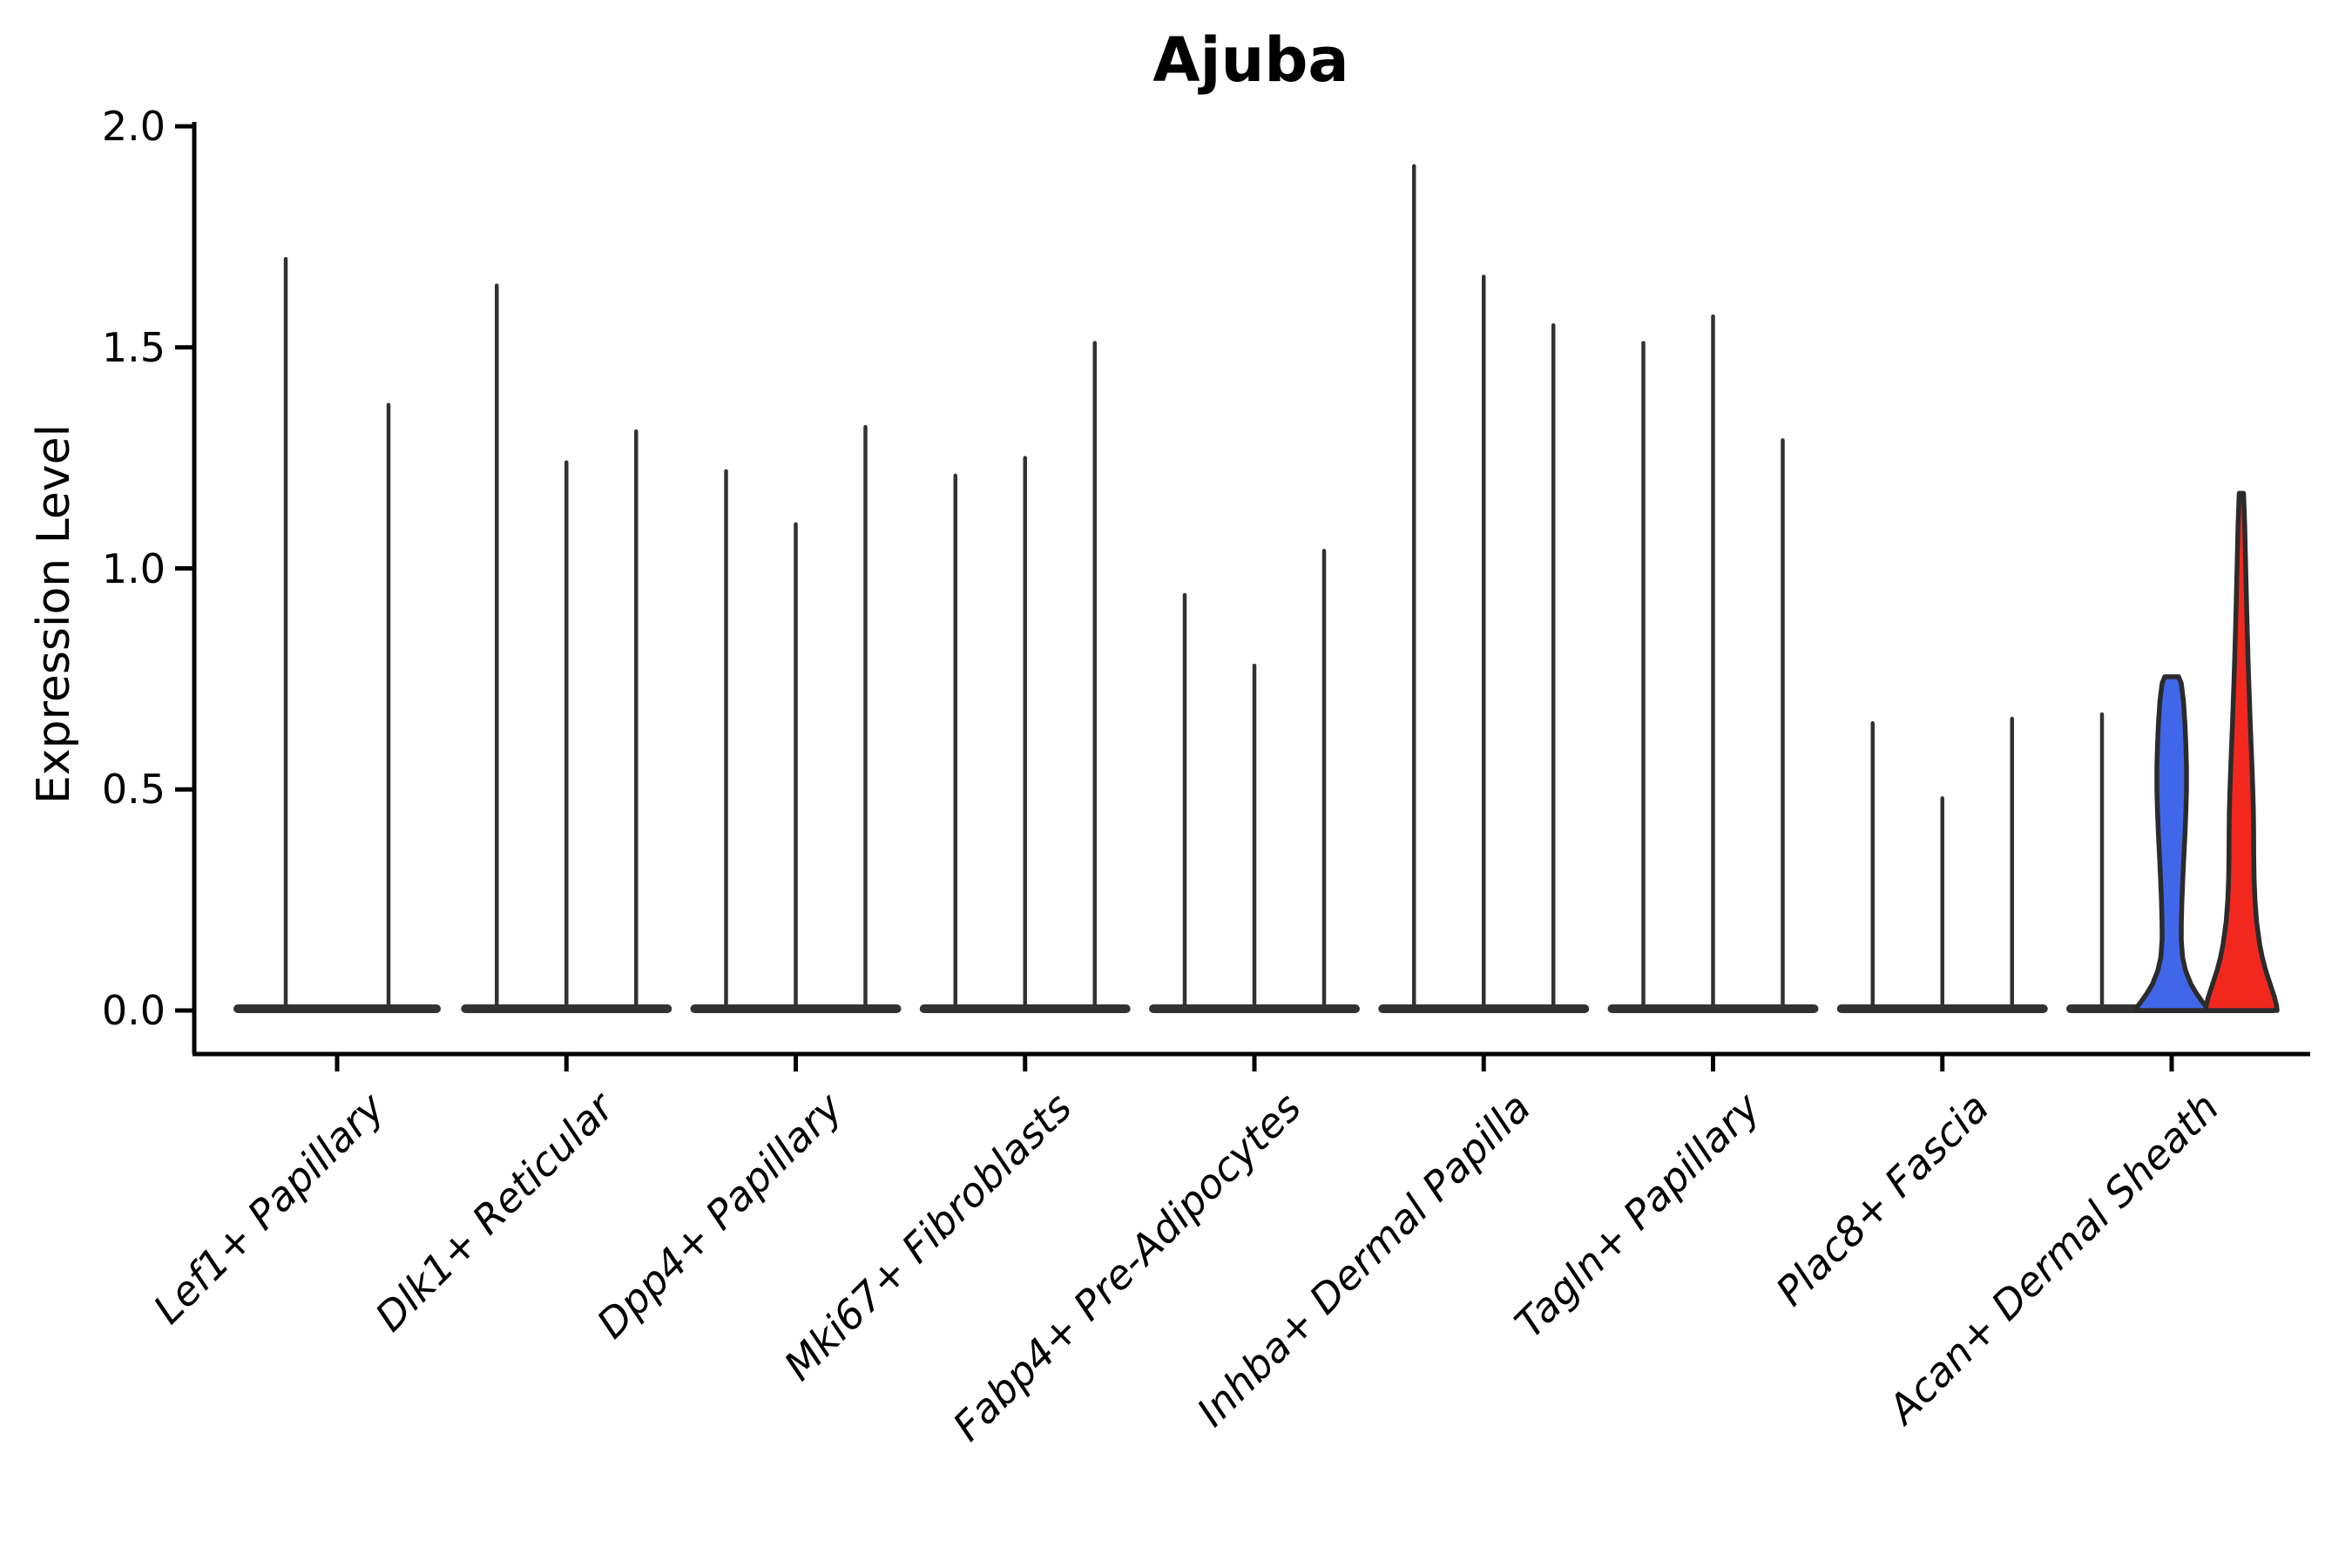 The image size is (2352, 1568). I want to click on violin-zero-base, so click(337, 1008).